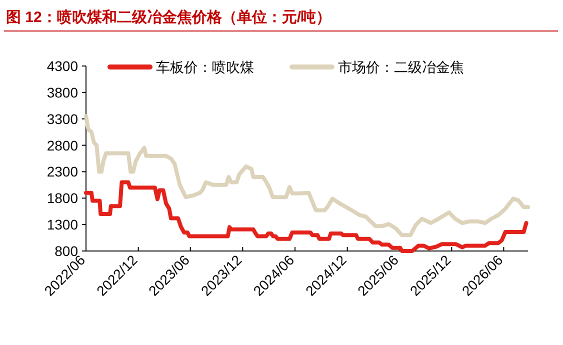 Image resolution: width=563 pixels, height=345 pixels. I want to click on y-tick-label: 1300, so click(62, 224).